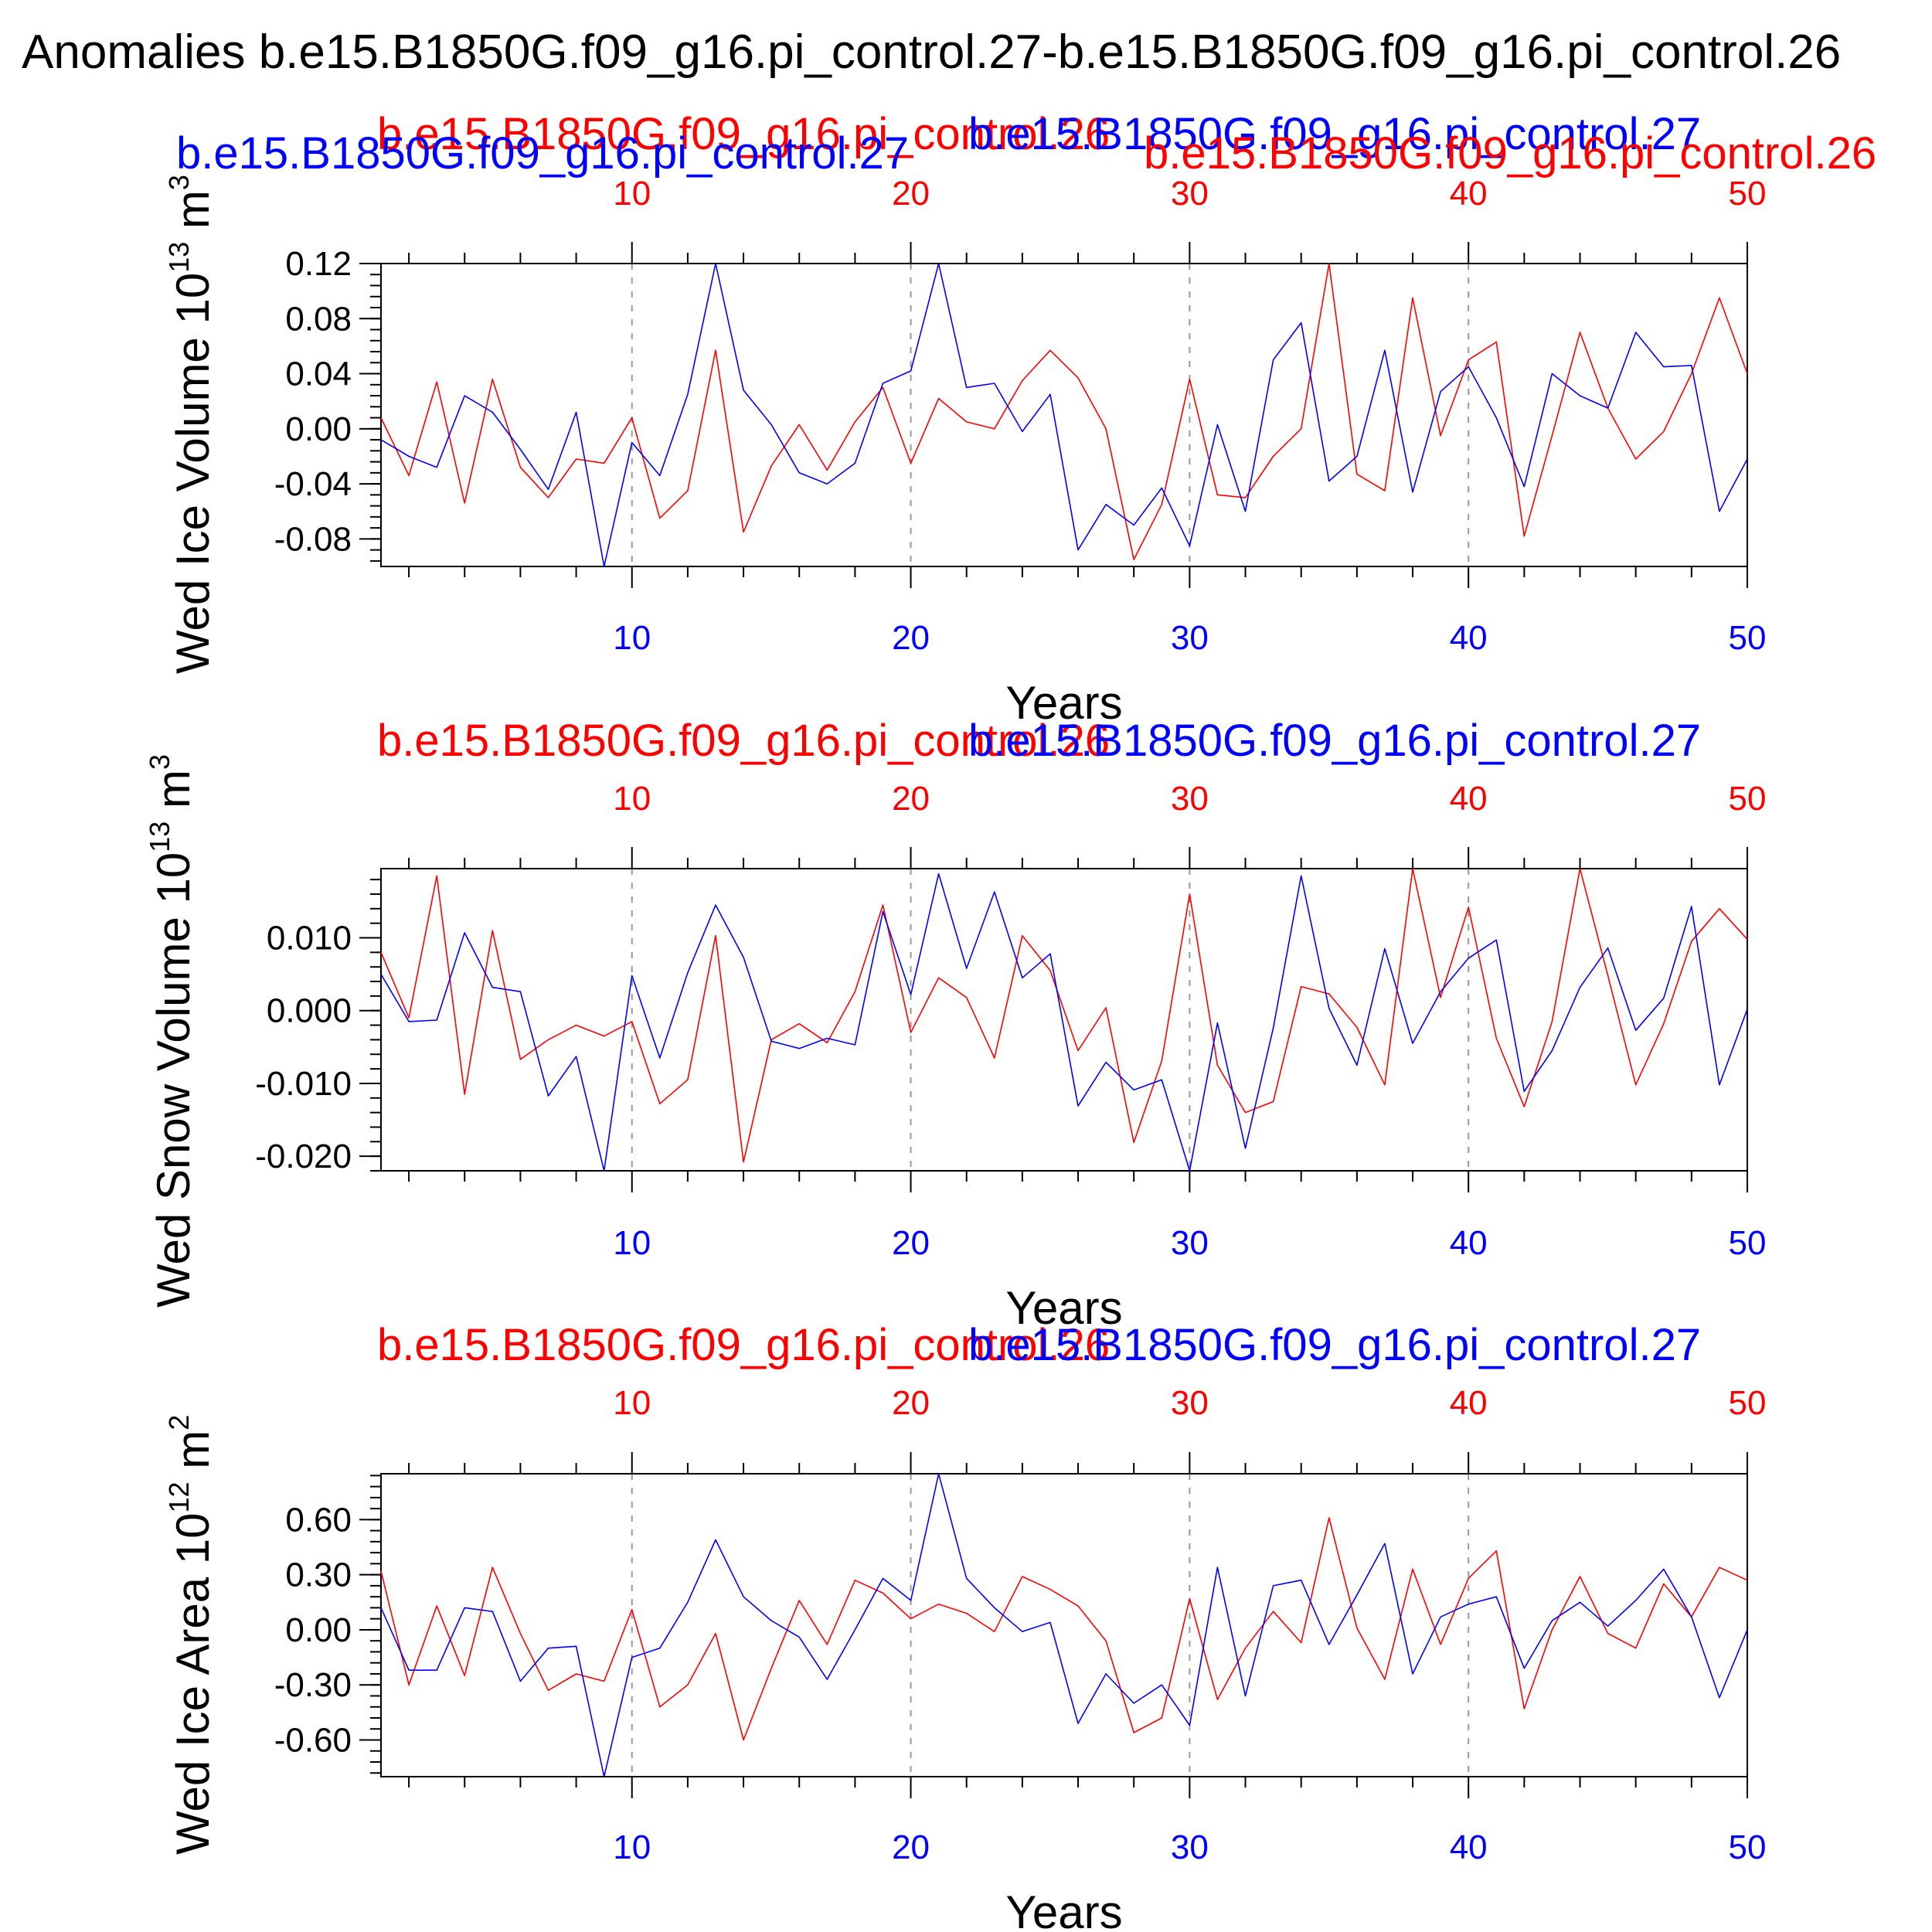  I want to click on panel1-series-label-27-overlap: b.e15.B1850G.f09_g16.pi_control.27, so click(1334, 134).